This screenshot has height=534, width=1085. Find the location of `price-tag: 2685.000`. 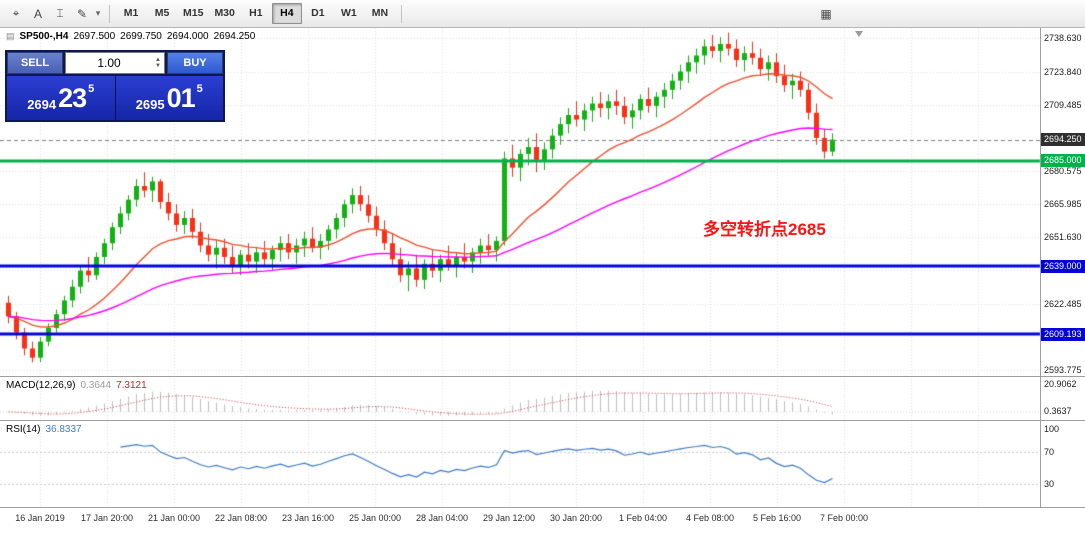

price-tag: 2685.000 is located at coordinates (1063, 161).